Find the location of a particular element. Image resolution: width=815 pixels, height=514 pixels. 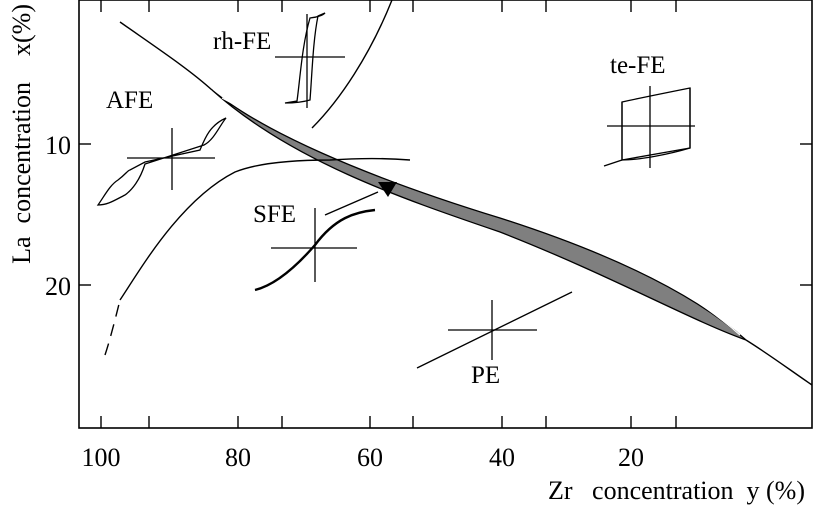

sfe-label: SFE is located at coordinates (274, 214).